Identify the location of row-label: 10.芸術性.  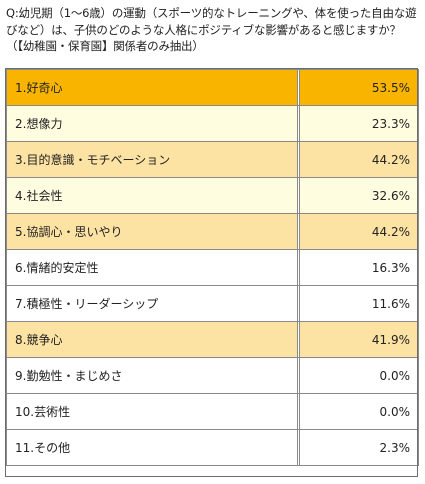
(152, 411).